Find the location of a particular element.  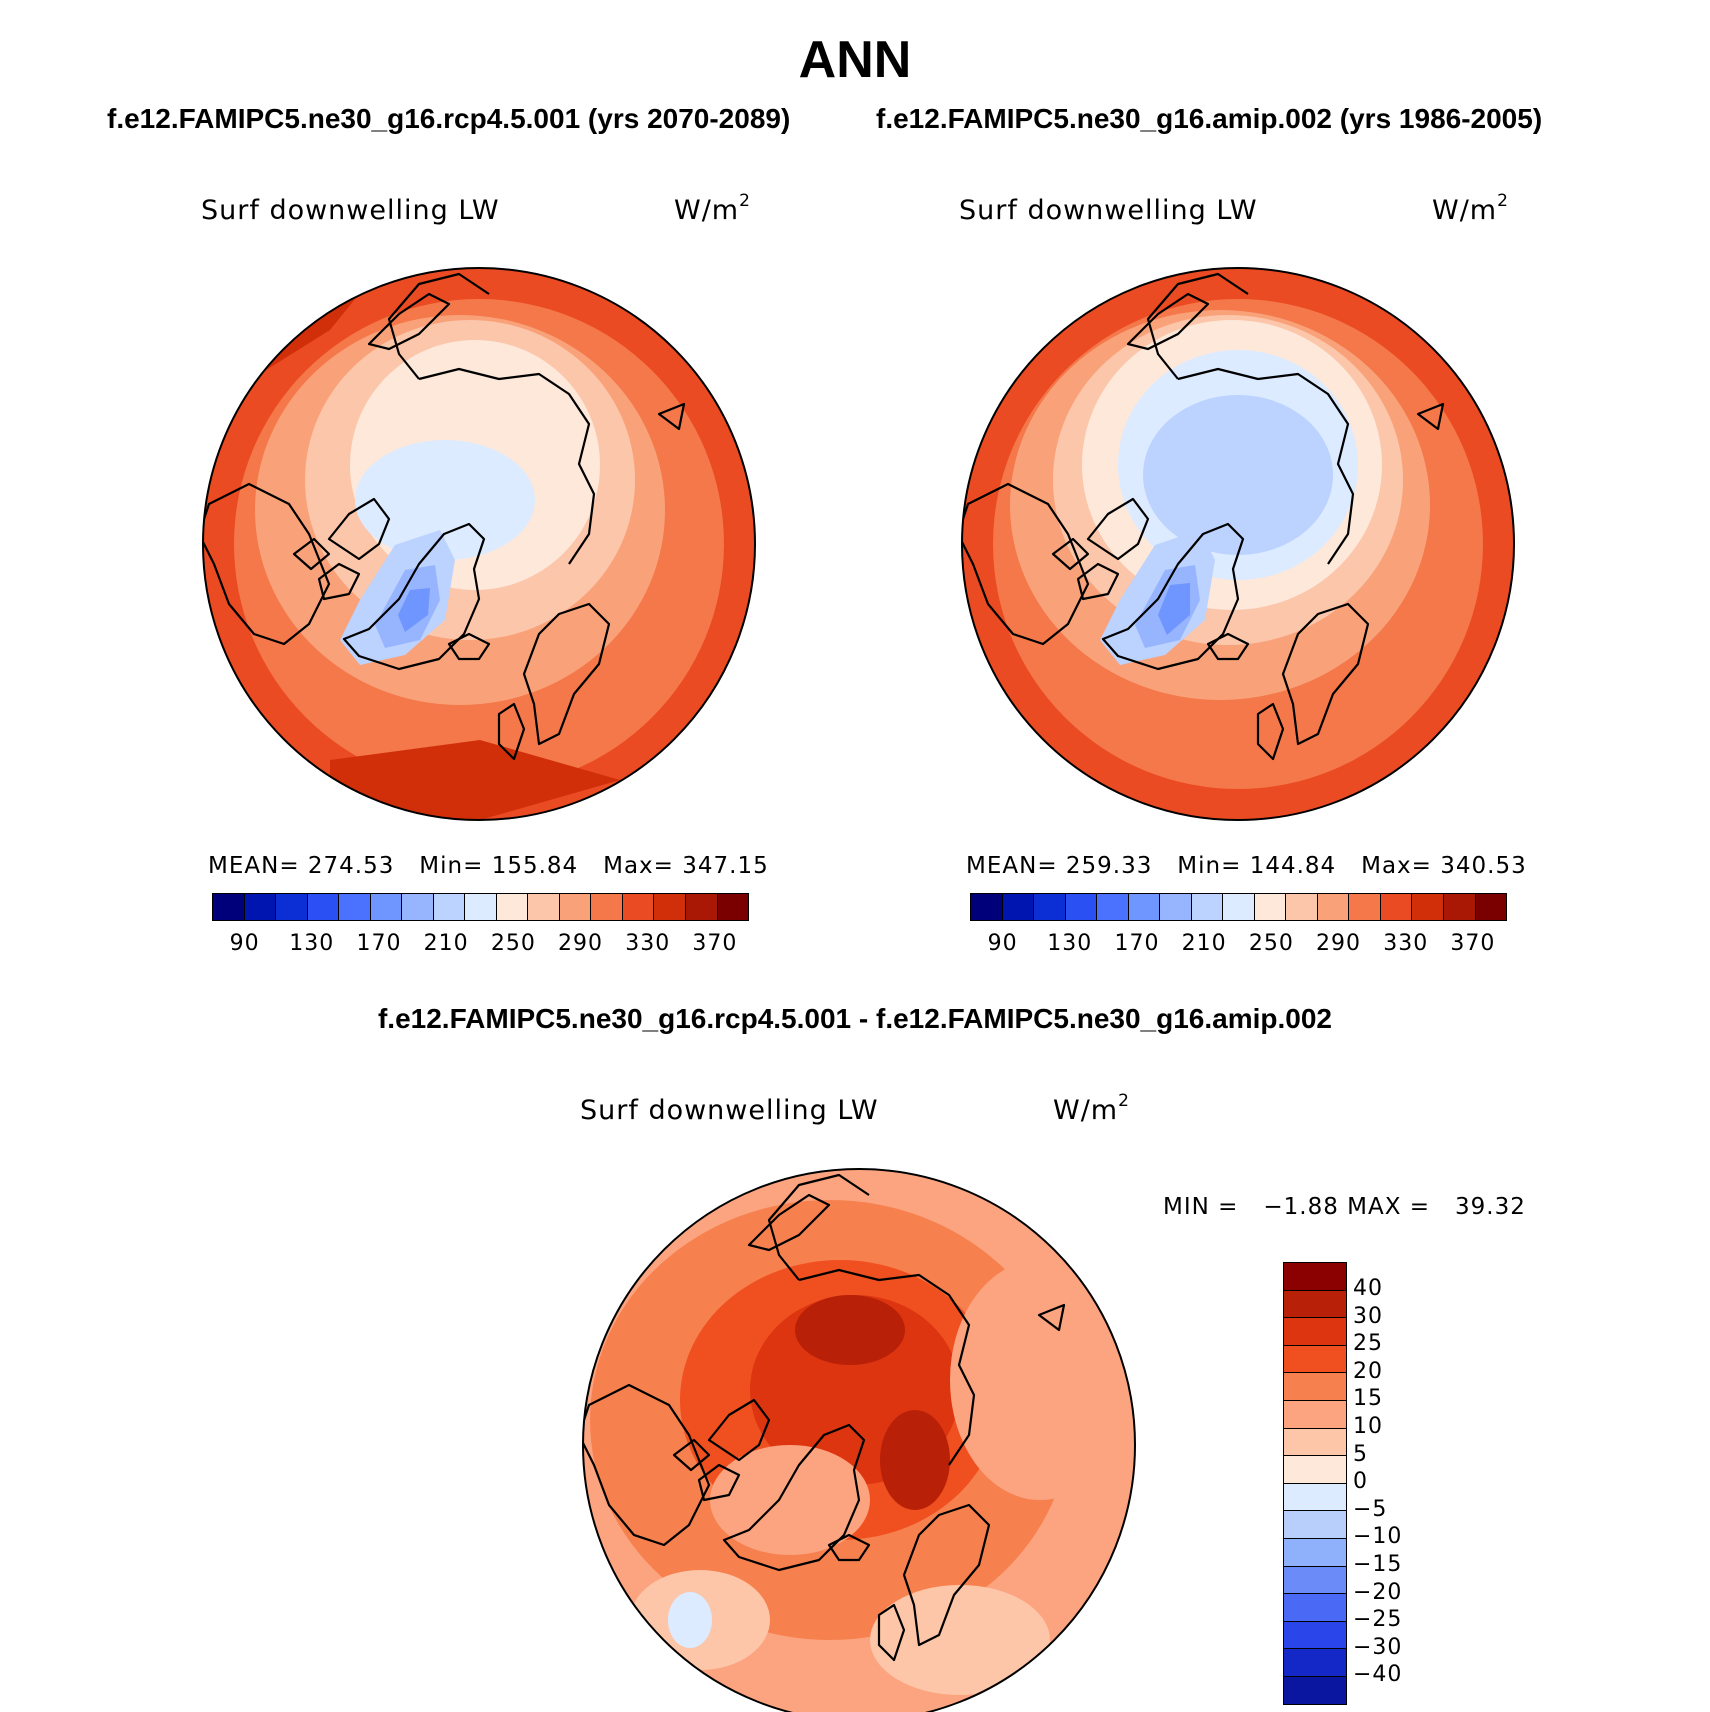

diff-colorbar-tick-label: −40 is located at coordinates (1378, 1675).